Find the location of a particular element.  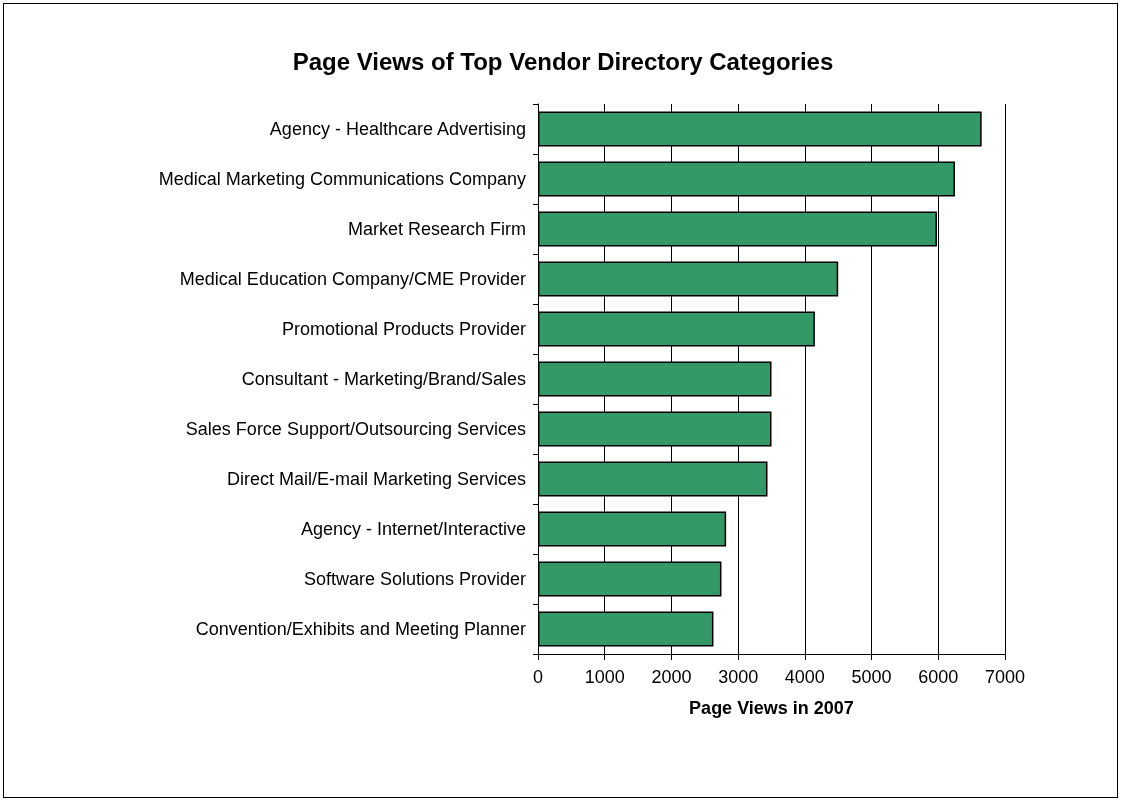

x-tick-label: 4000 is located at coordinates (804, 677).